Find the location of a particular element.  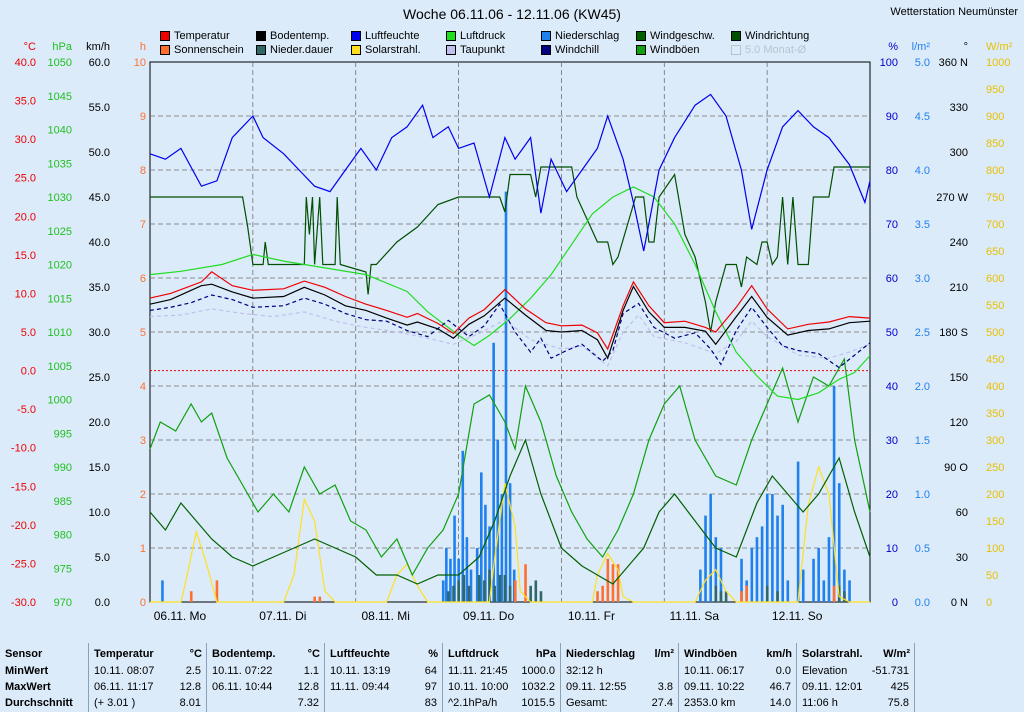

solar-axis-unit: W/m² is located at coordinates (999, 47).